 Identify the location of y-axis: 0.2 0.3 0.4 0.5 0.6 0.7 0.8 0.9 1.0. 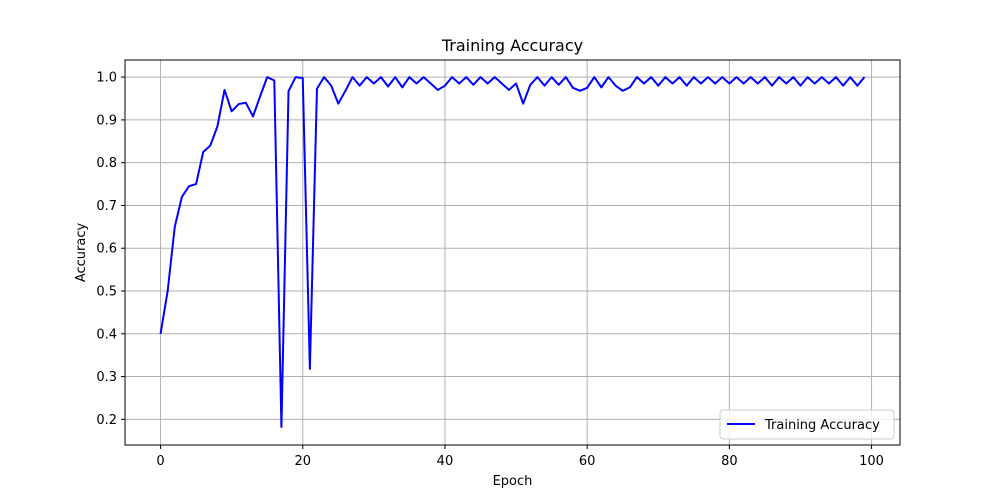
(110, 249).